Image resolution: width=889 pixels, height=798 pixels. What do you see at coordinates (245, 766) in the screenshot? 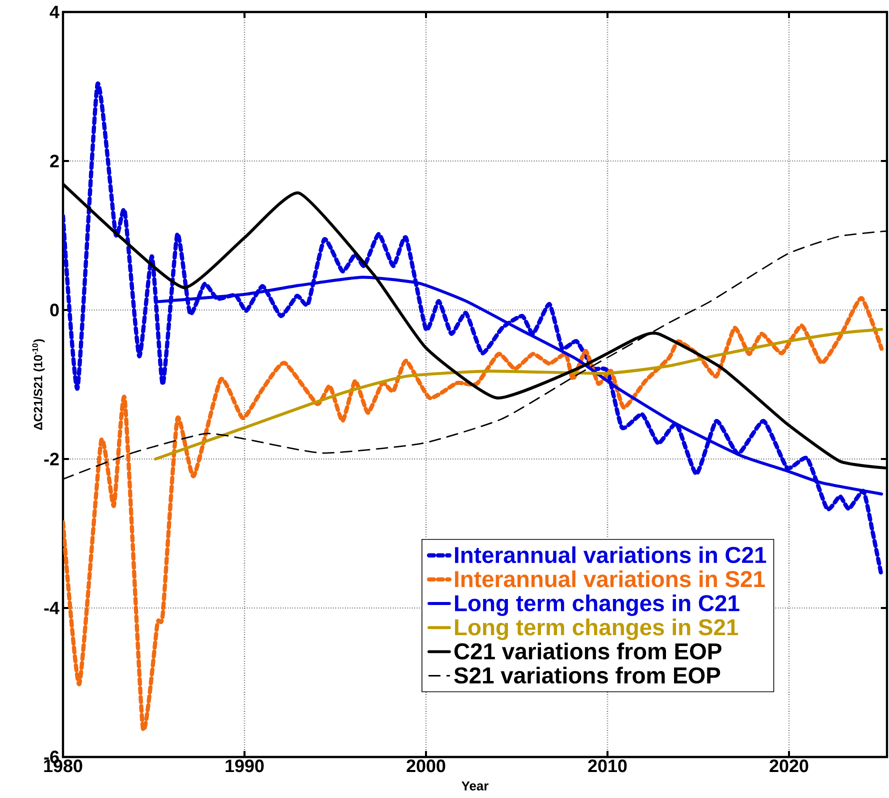
I see `x-tick-label: 1990` at bounding box center [245, 766].